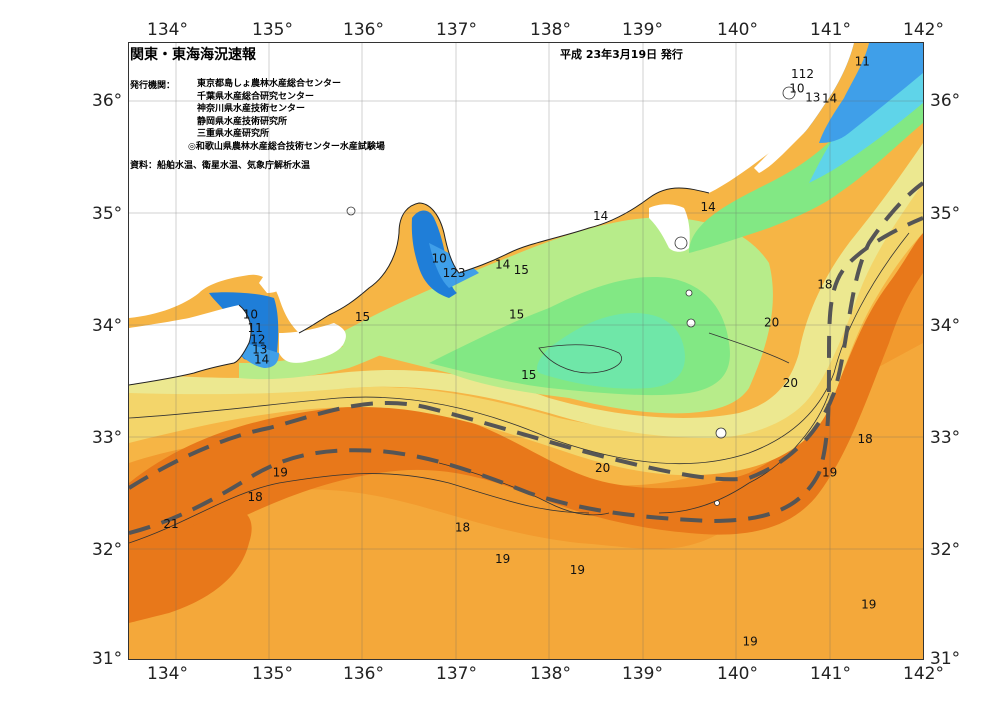  Describe the element at coordinates (802, 74) in the screenshot. I see `isotherm-label: 112` at that location.